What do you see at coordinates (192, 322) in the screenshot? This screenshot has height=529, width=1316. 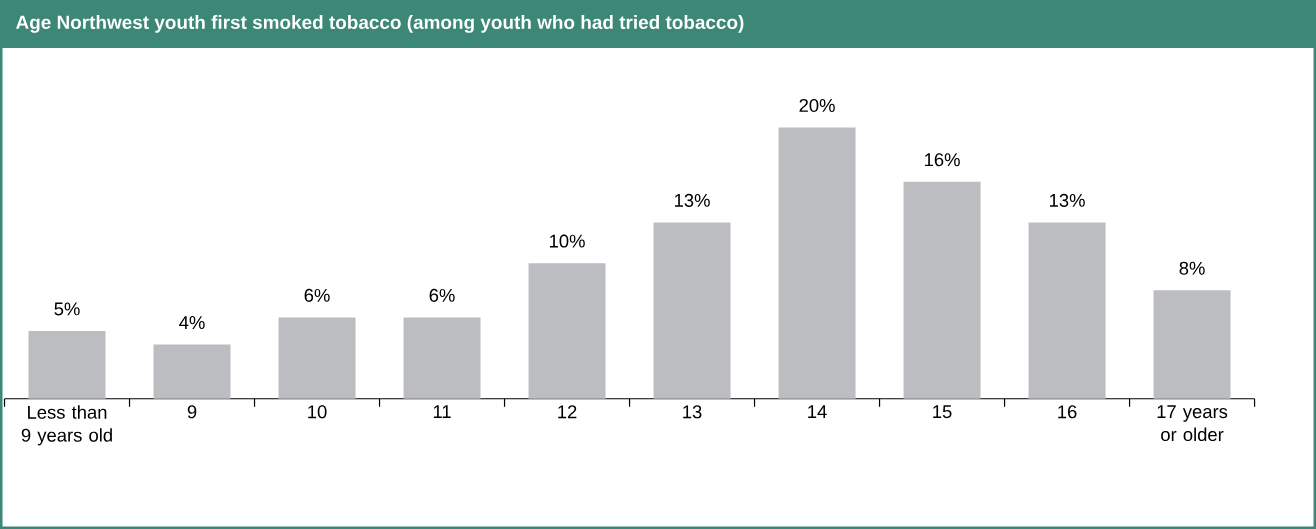 I see `data-label: 4%` at bounding box center [192, 322].